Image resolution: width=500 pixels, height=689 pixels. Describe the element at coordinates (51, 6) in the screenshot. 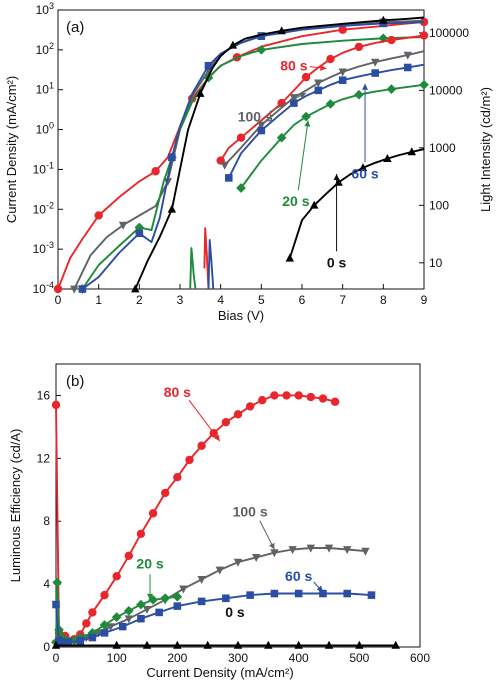

I see `y-tick-exponent: 3` at that location.